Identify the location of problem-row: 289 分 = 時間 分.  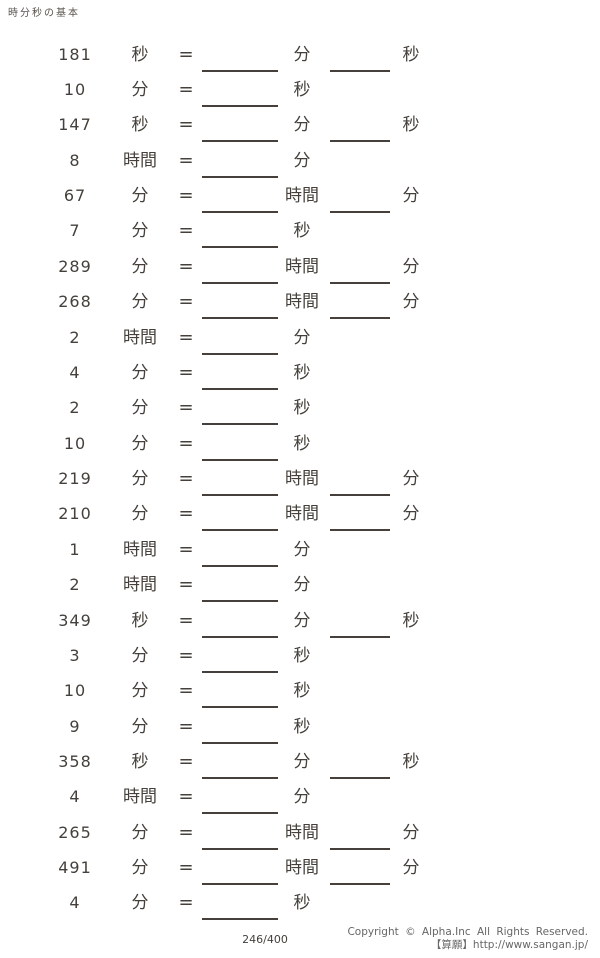
(300, 271).